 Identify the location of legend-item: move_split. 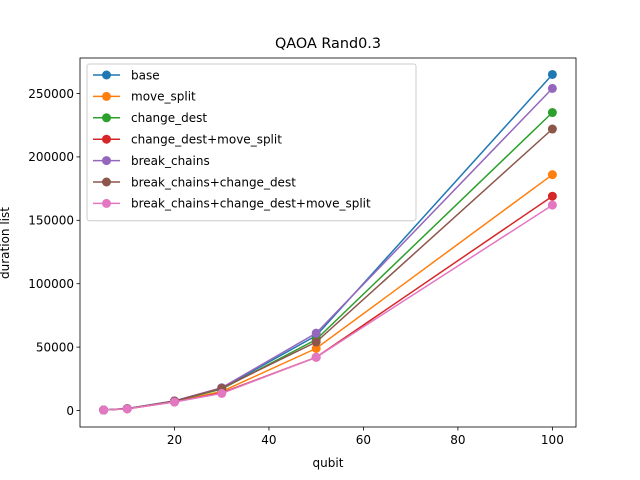
(144, 97).